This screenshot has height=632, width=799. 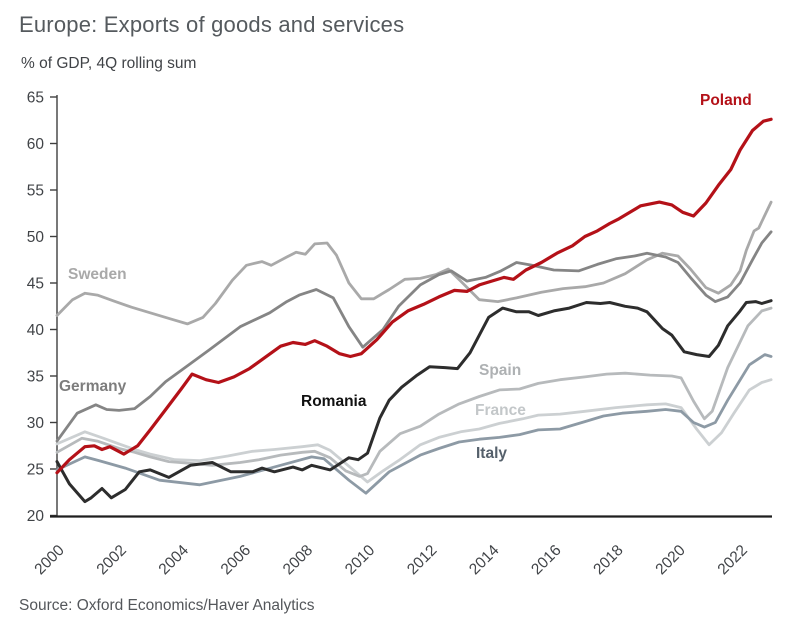 I want to click on x-axis-tick-label: 2022, so click(x=733, y=560).